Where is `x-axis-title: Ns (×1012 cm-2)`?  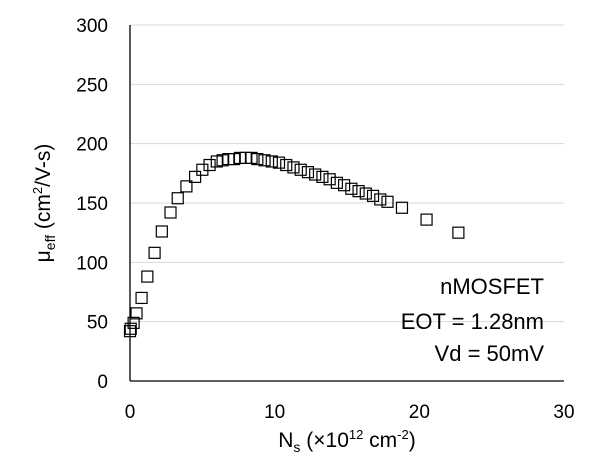 x-axis-title: Ns (×1012 cm-2) is located at coordinates (346, 441).